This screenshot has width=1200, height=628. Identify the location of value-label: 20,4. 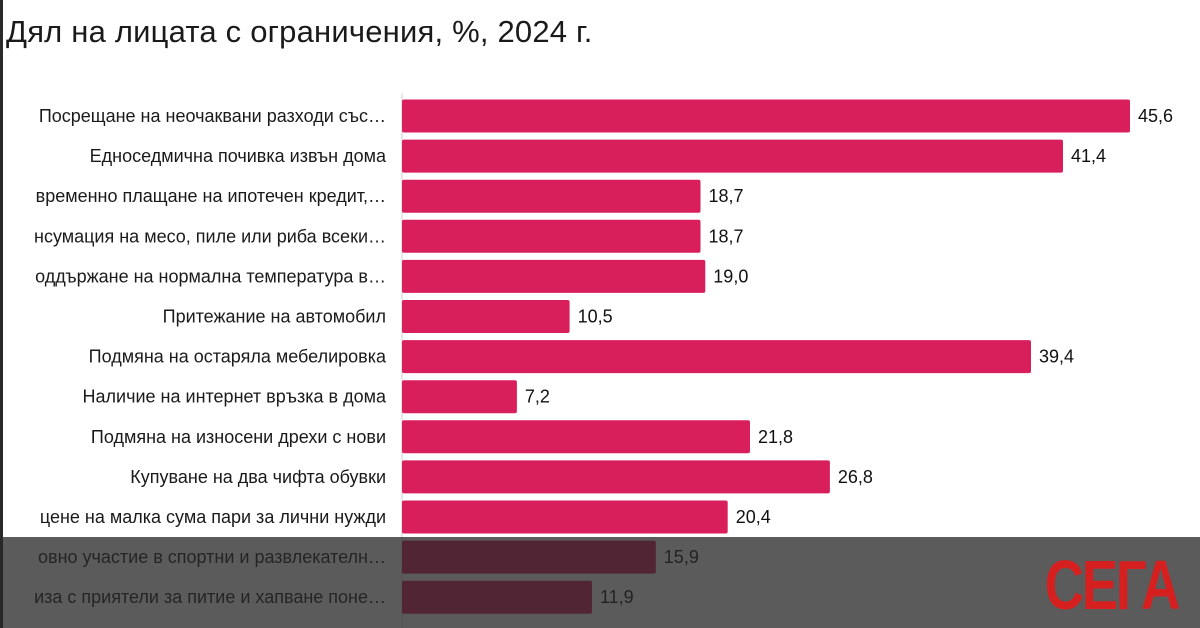
(753, 517).